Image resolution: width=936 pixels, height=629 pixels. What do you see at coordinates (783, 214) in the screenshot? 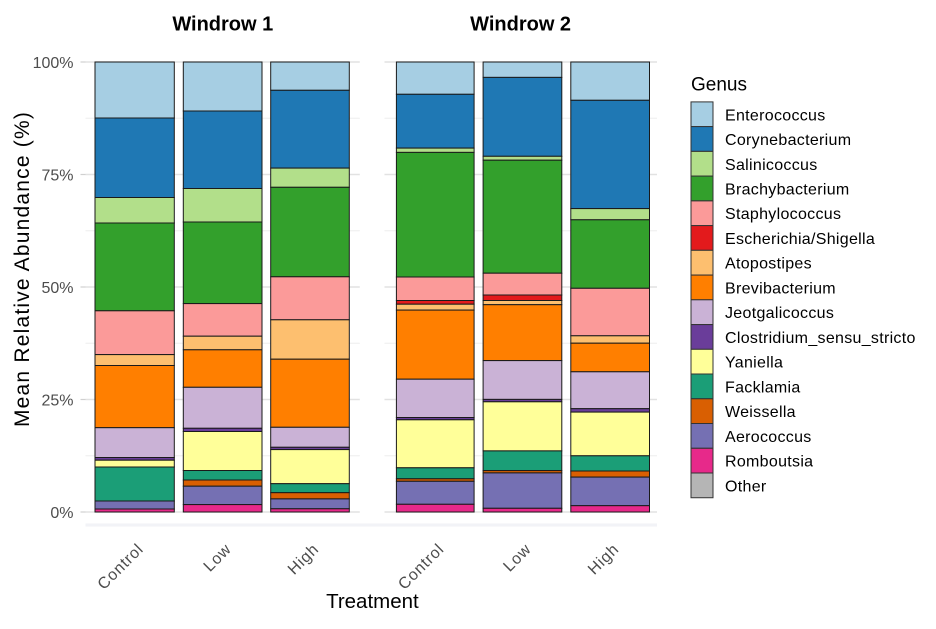
I see `svg-text: Staphylococcus` at bounding box center [783, 214].